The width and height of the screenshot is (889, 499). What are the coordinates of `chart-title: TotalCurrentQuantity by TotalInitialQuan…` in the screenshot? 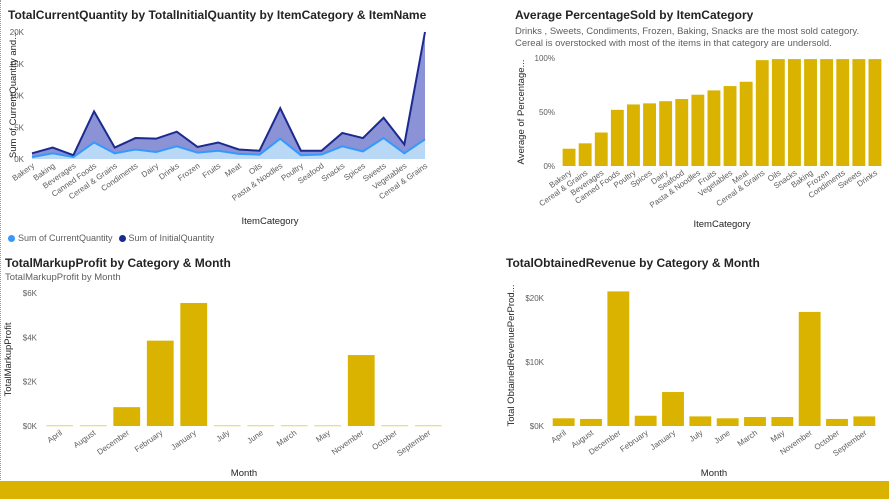 It's located at (217, 15).